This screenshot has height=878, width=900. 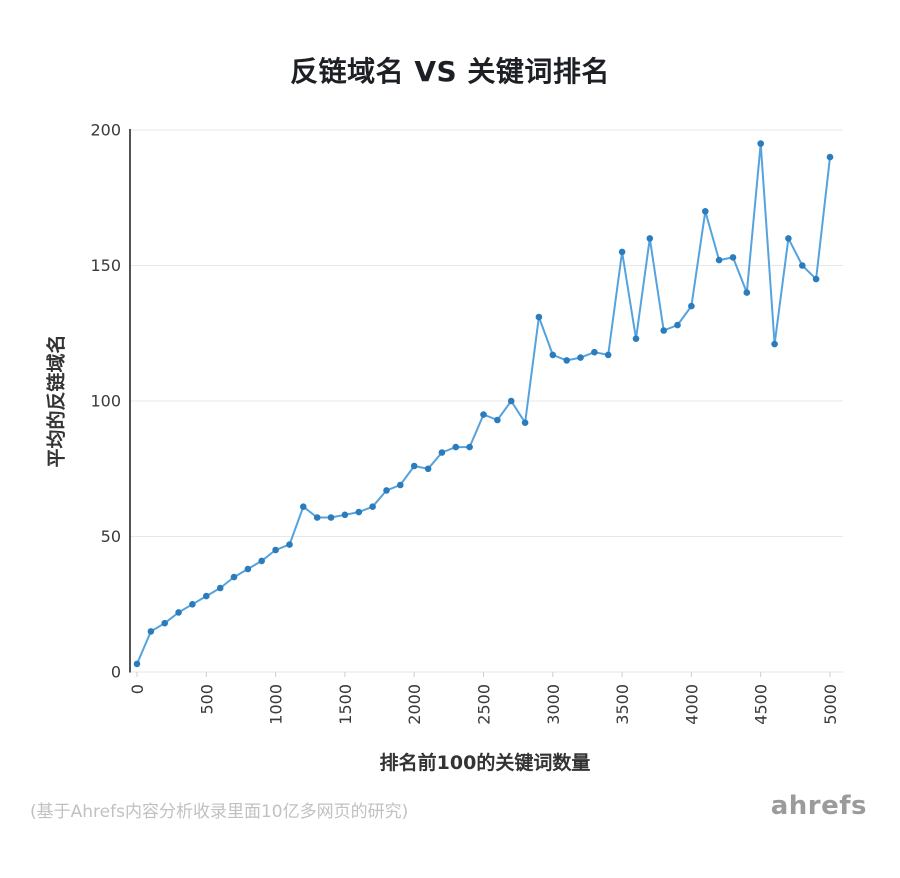 I want to click on source-note: (基于Ahrefs内容分析收录里面10亿多网页的研究), so click(x=219, y=812).